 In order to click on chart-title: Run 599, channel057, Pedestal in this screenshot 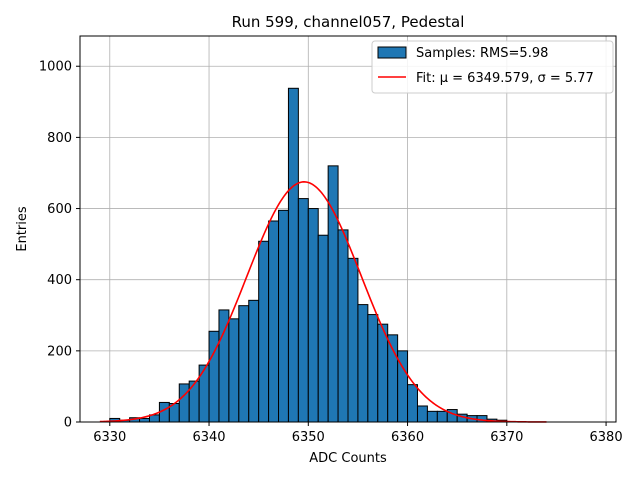, I will do `click(348, 22)`.